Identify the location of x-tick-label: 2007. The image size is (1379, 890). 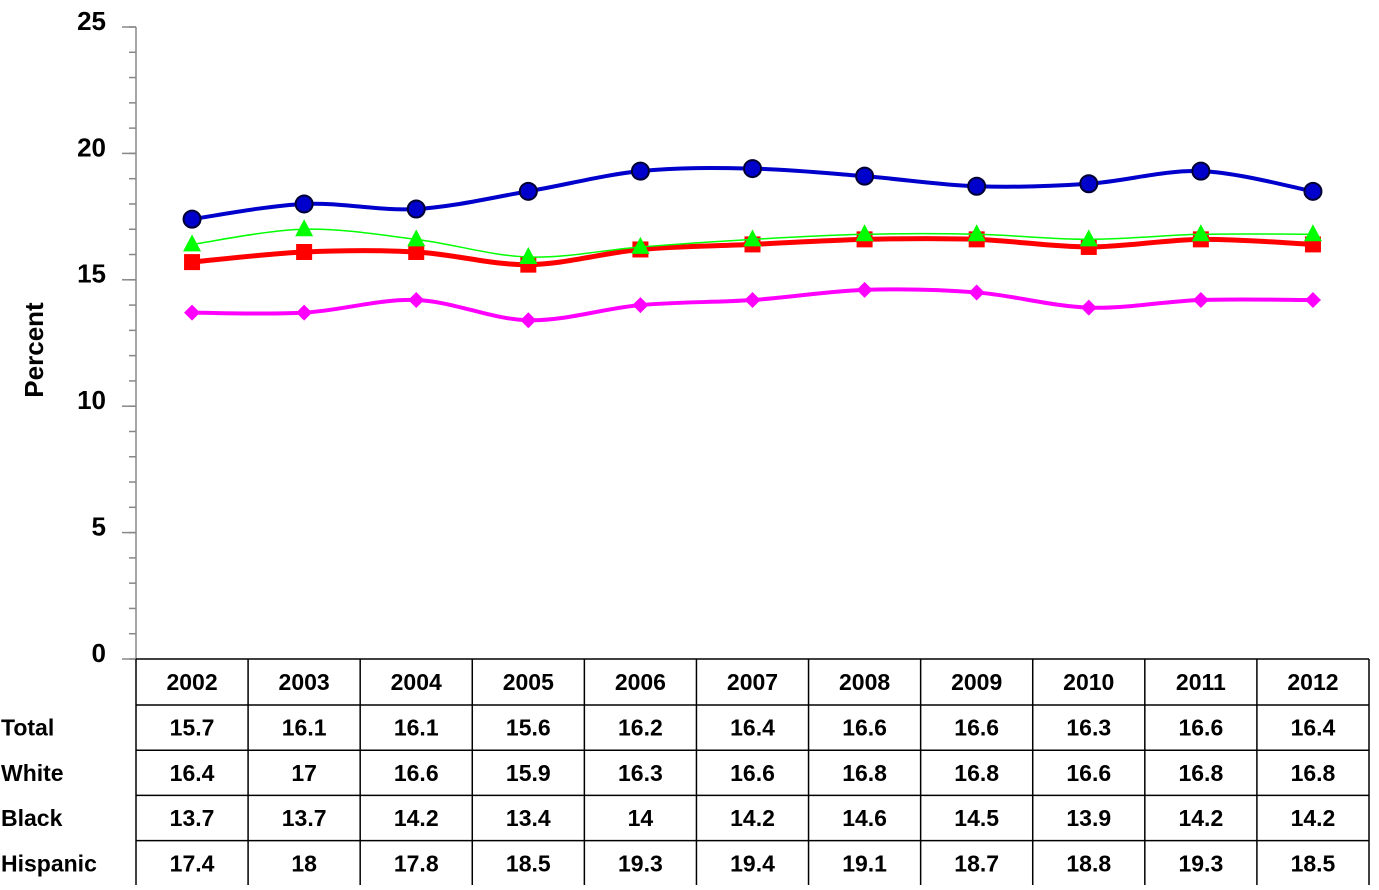
(752, 682).